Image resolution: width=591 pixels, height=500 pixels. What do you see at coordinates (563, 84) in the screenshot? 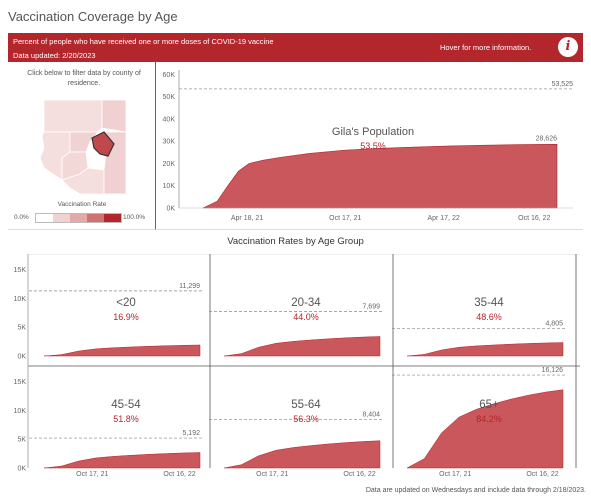
I see `population-label: 53,525` at bounding box center [563, 84].